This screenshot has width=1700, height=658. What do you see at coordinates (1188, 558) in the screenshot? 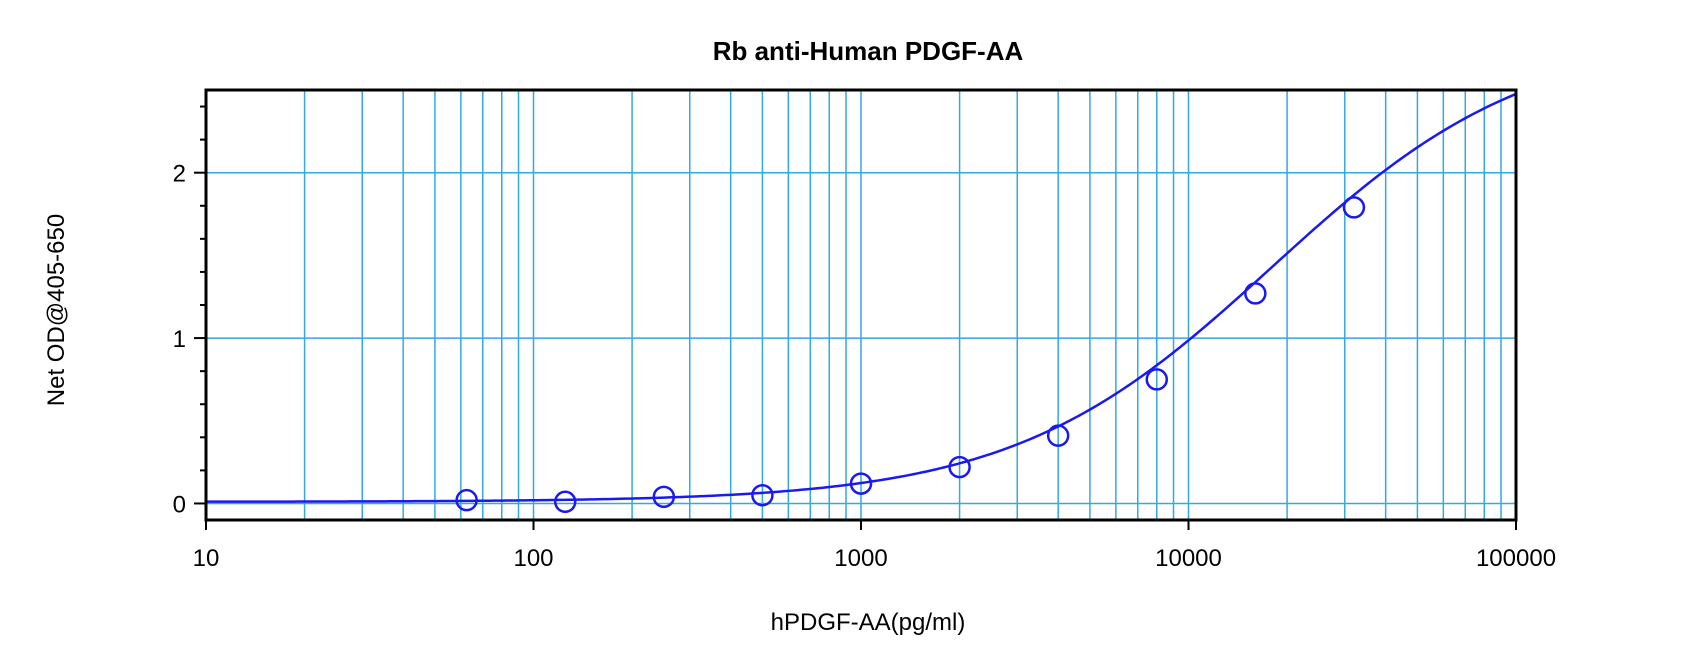
I see `x-tick-label: 10000` at bounding box center [1188, 558].